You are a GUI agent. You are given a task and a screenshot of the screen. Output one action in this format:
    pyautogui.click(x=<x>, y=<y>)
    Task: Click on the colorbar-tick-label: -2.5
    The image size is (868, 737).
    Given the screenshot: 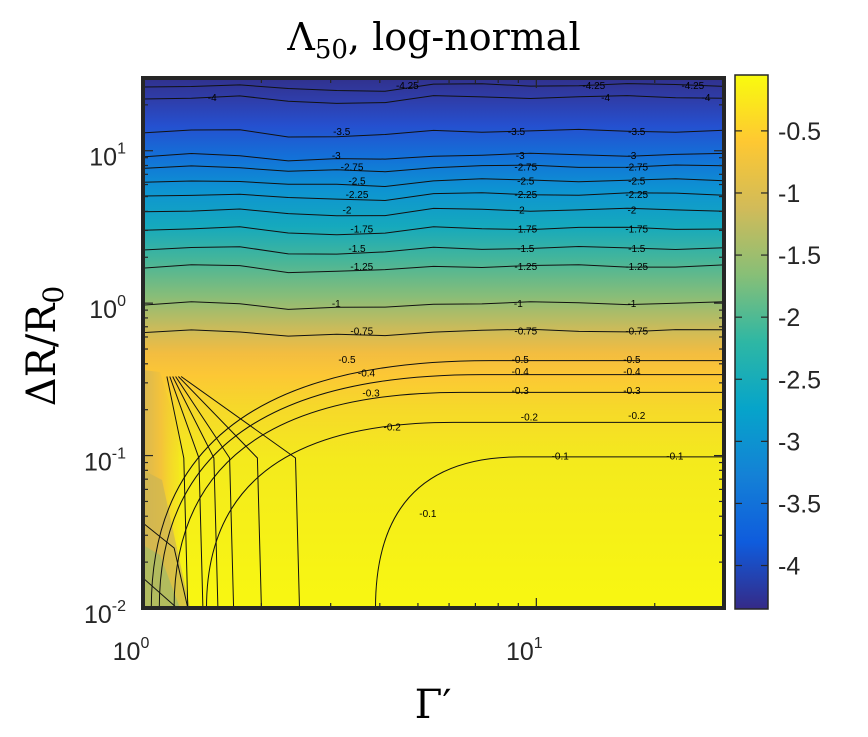 What is the action you would take?
    pyautogui.click(x=799, y=380)
    